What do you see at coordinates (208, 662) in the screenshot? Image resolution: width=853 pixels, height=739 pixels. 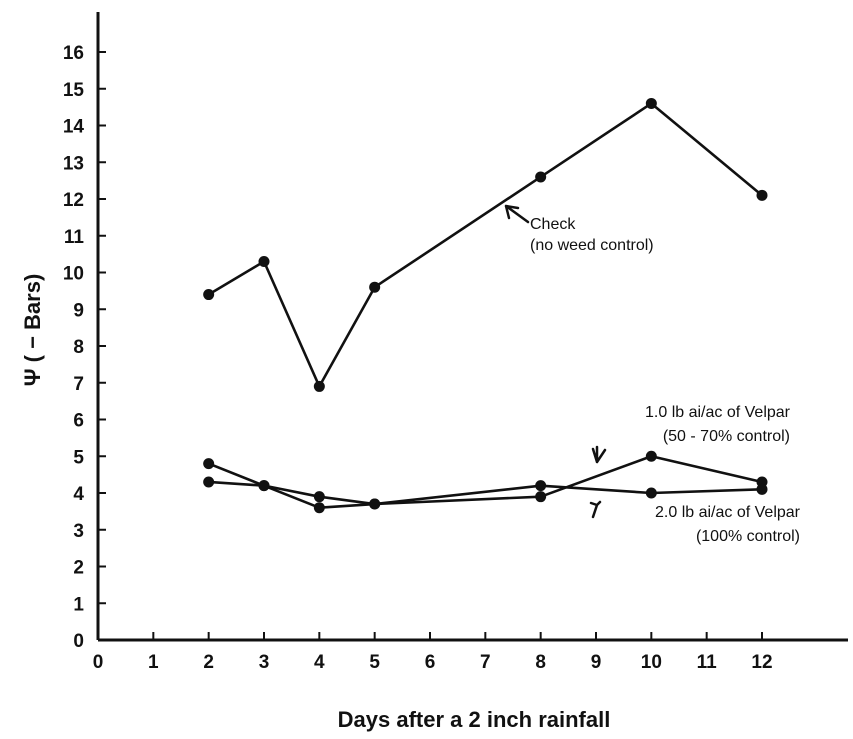 I see `x-tick-label: 2` at bounding box center [208, 662].